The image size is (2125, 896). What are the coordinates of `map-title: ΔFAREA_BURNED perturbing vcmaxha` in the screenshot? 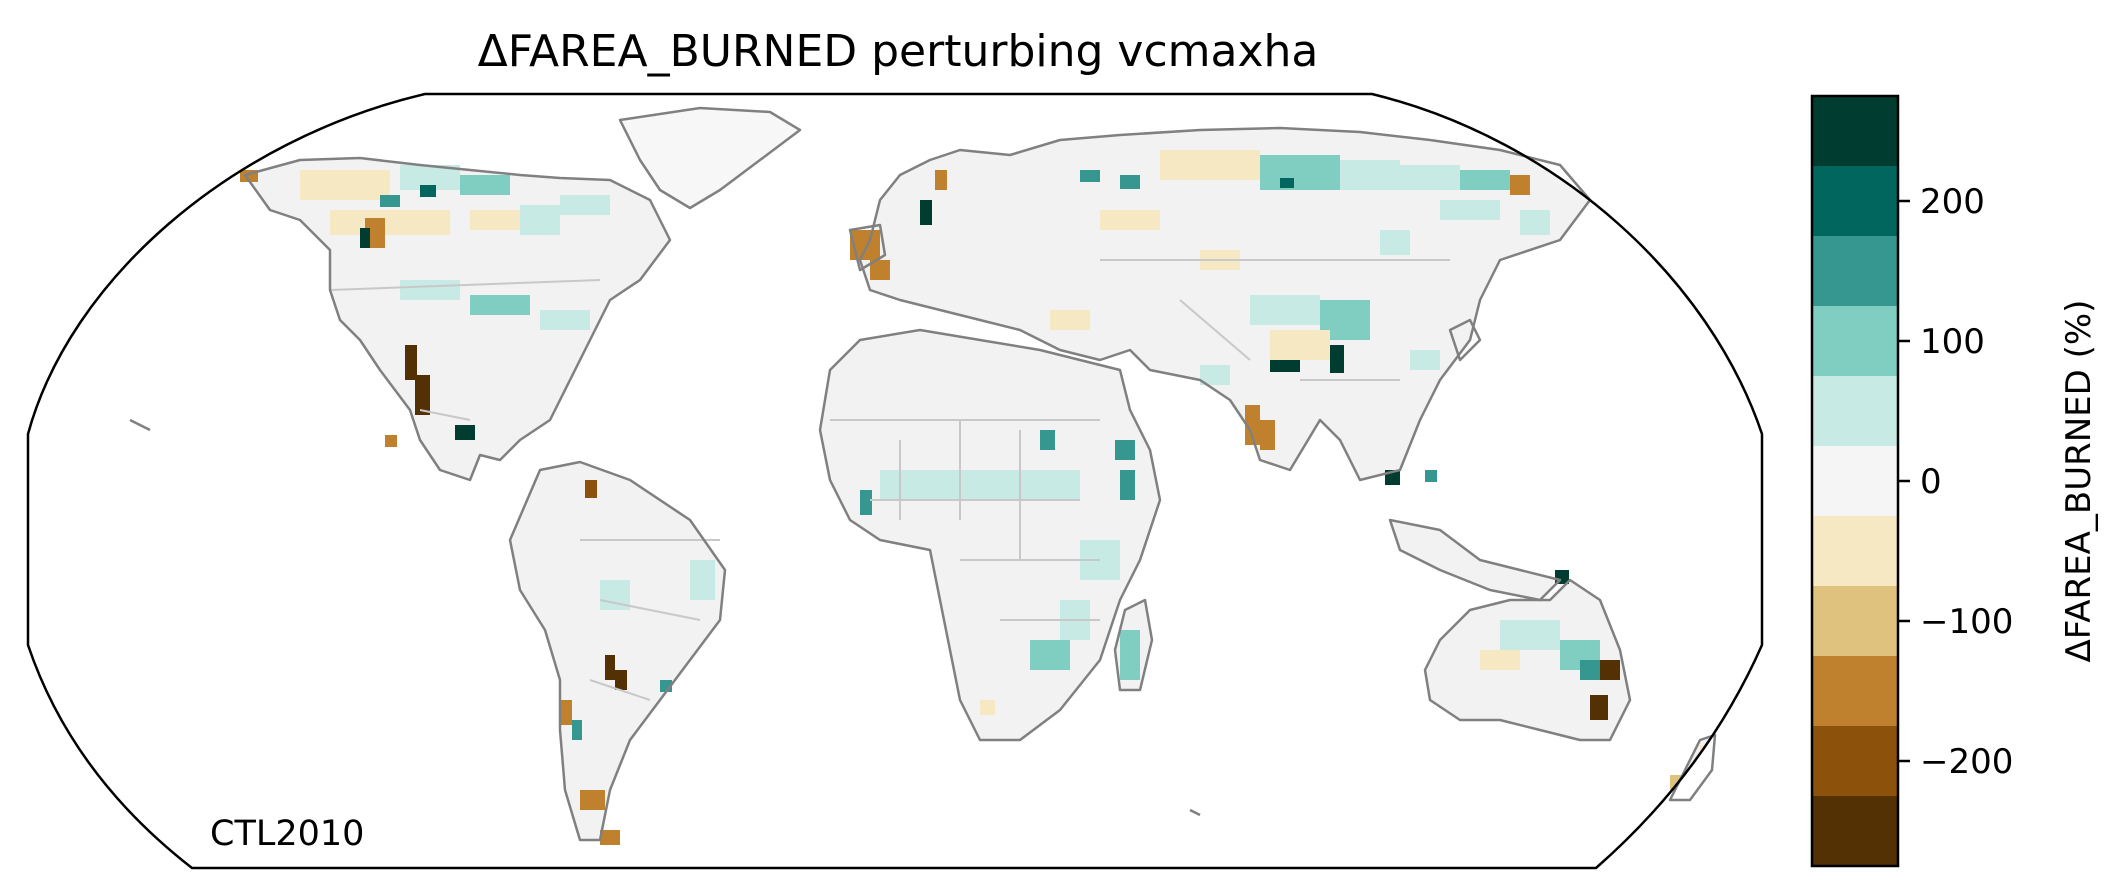 It's located at (898, 51).